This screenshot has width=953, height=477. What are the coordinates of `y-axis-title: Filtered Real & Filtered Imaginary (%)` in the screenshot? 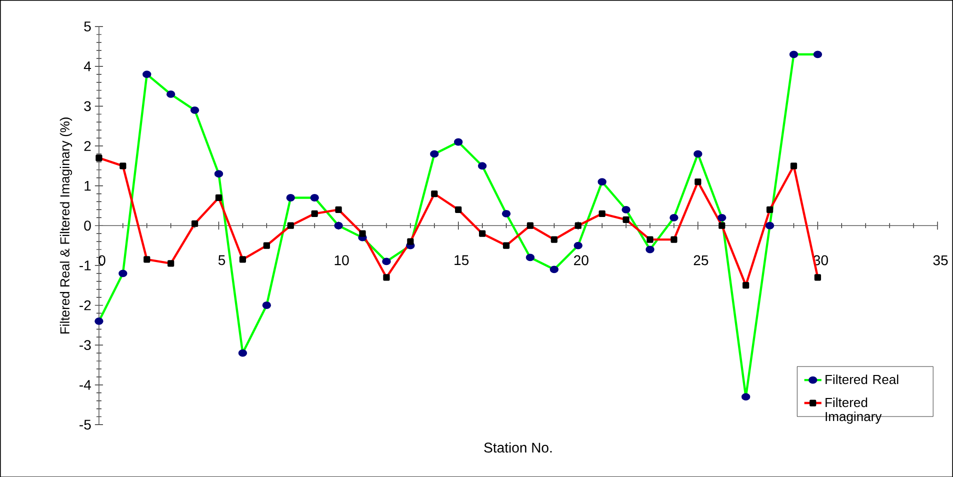 It's located at (66, 225).